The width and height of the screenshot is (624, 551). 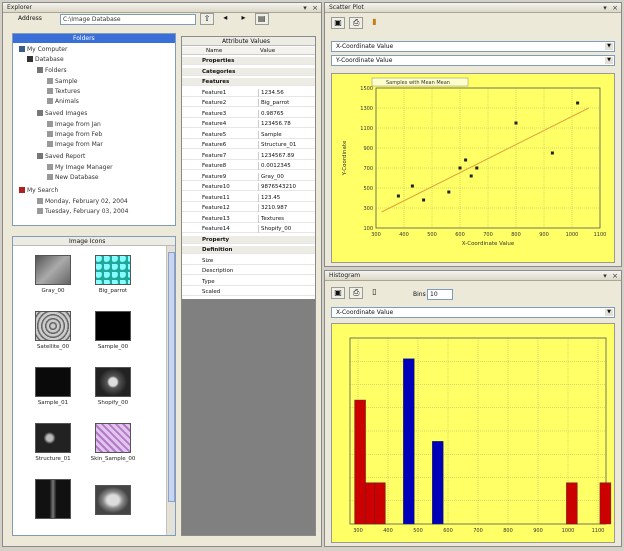 What do you see at coordinates (73, 178) in the screenshot?
I see `tree-item: New Database` at bounding box center [73, 178].